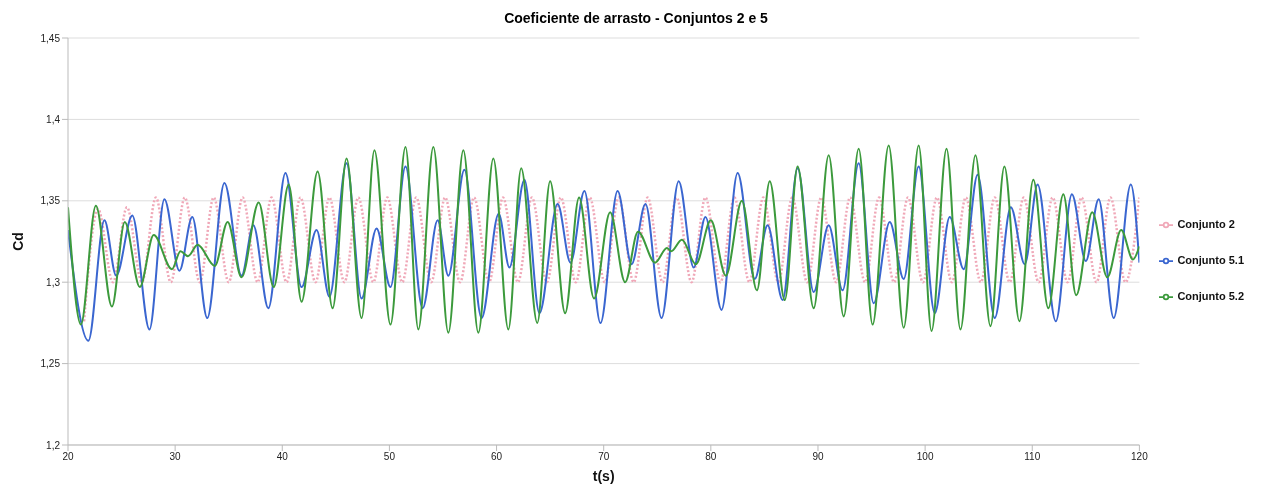  I want to click on x-tick-label: 20, so click(68, 457).